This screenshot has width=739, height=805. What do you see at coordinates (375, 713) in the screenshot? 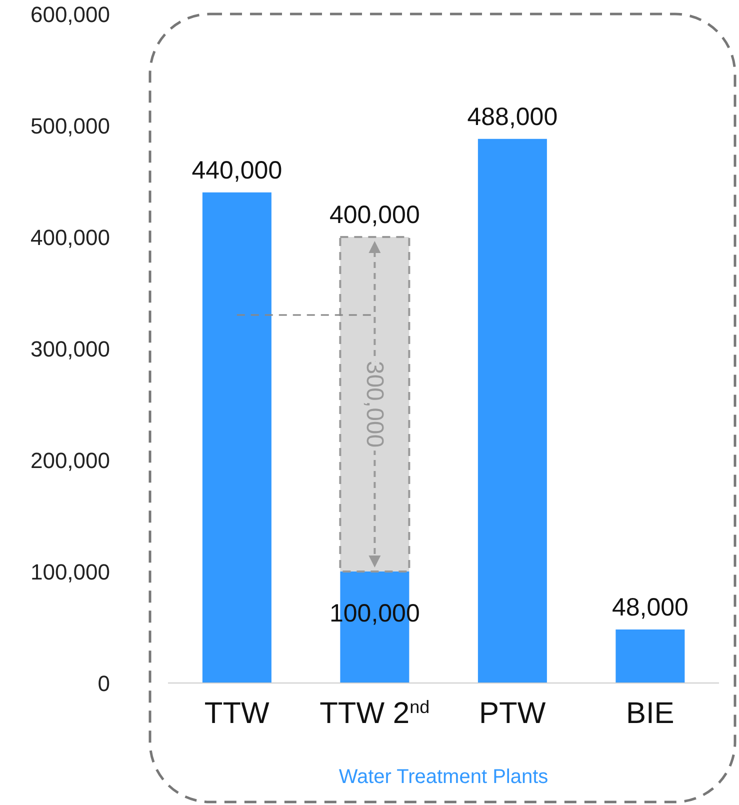
I see `x-tick-label: TTW 2$^{nd}$` at bounding box center [375, 713].